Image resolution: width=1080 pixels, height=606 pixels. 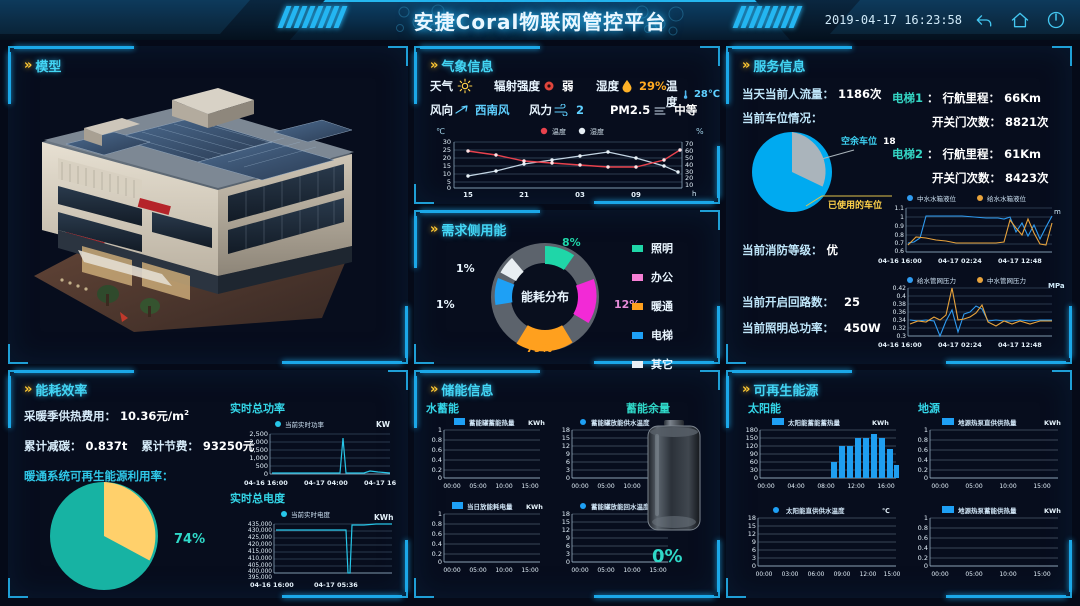 I want to click on ground-legend: 地源热泵直供供热量, so click(x=987, y=422).